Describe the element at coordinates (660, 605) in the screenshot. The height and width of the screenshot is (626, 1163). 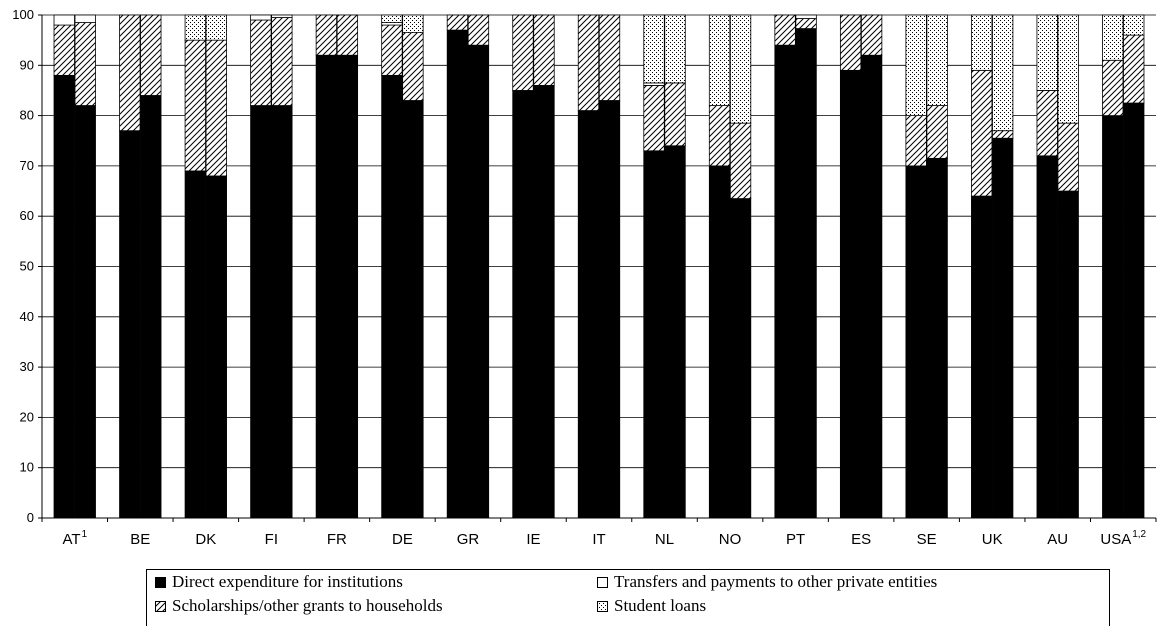
I see `legend-label: Student loans` at that location.